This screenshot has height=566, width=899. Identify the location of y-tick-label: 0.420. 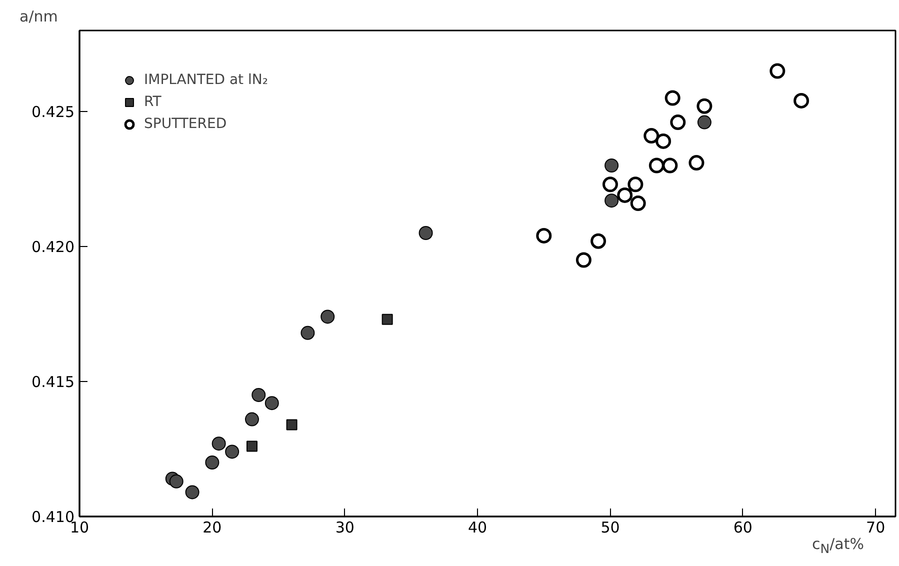
(53, 247).